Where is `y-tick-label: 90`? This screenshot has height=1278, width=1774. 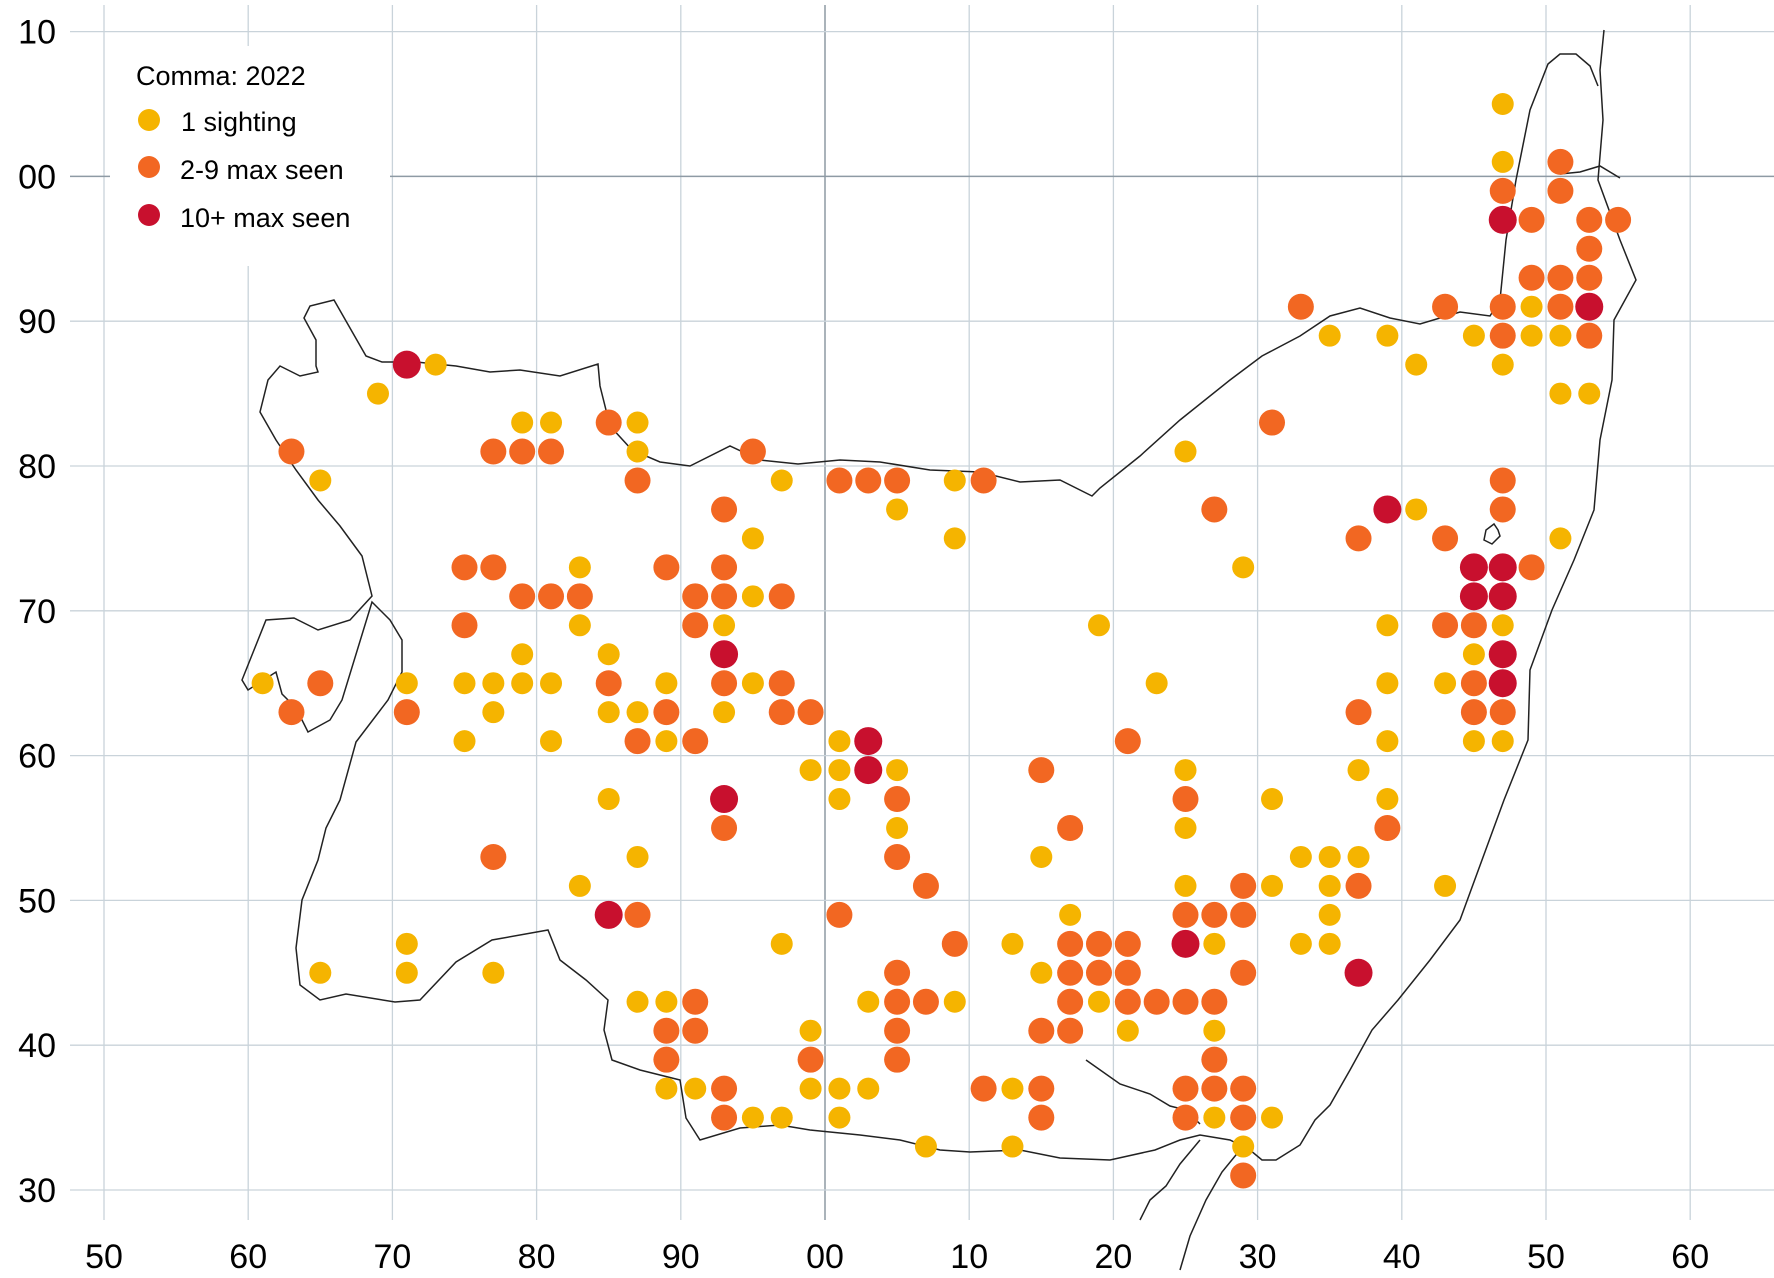
y-tick-label: 90 is located at coordinates (37, 322).